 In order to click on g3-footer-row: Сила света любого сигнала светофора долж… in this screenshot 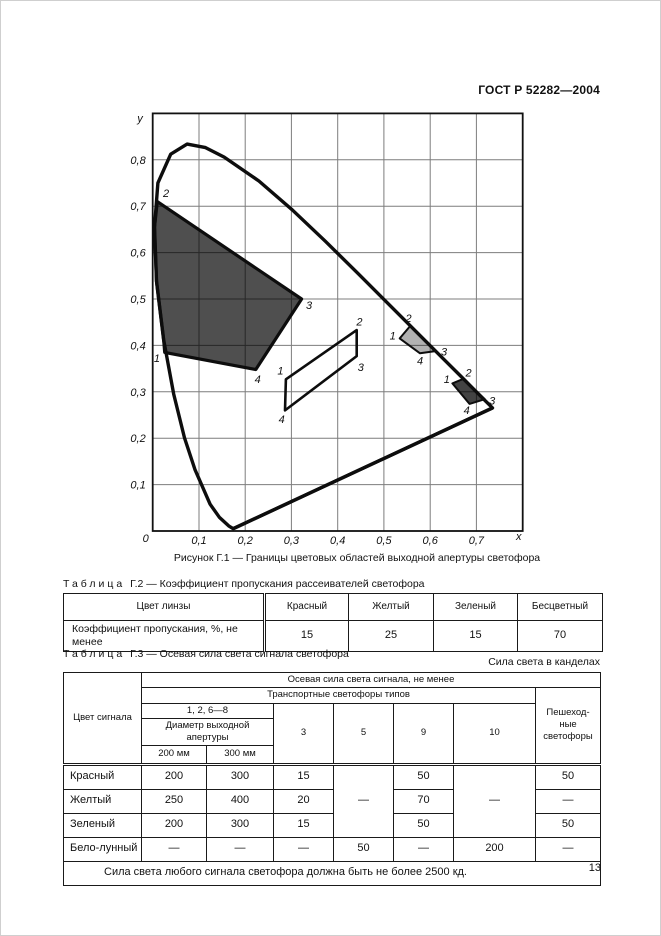, I will do `click(332, 873)`.